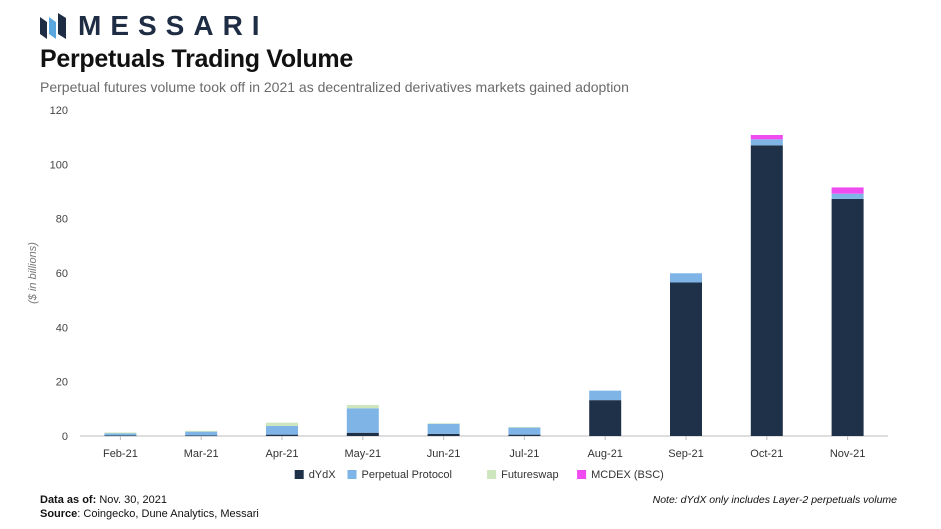 This screenshot has height=529, width=941. I want to click on data-as-of-value: Nov. 30, 2021, so click(133, 500).